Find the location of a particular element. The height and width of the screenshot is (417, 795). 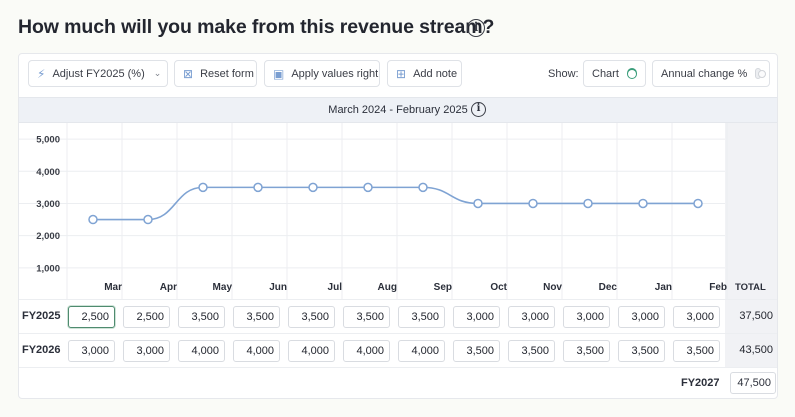

add-note-button: ⊞ Add note is located at coordinates (424, 73).